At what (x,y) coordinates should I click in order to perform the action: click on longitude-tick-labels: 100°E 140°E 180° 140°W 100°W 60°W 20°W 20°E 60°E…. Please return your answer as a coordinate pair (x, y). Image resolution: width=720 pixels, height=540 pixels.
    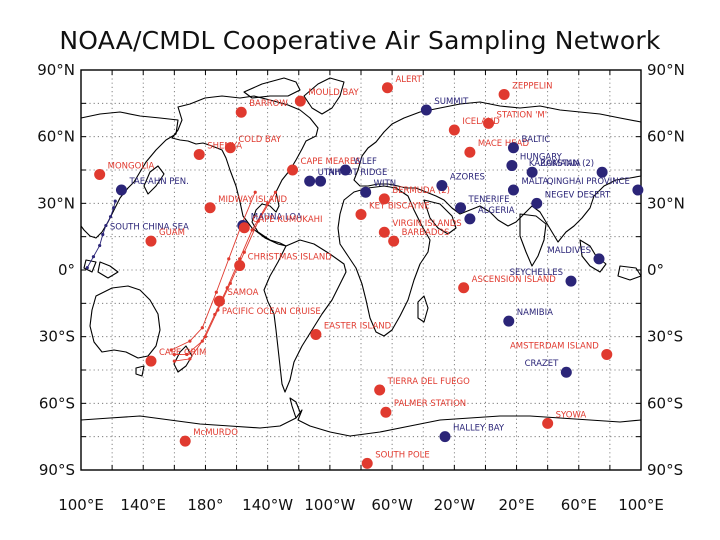
    Looking at the image, I should click on (361, 505).